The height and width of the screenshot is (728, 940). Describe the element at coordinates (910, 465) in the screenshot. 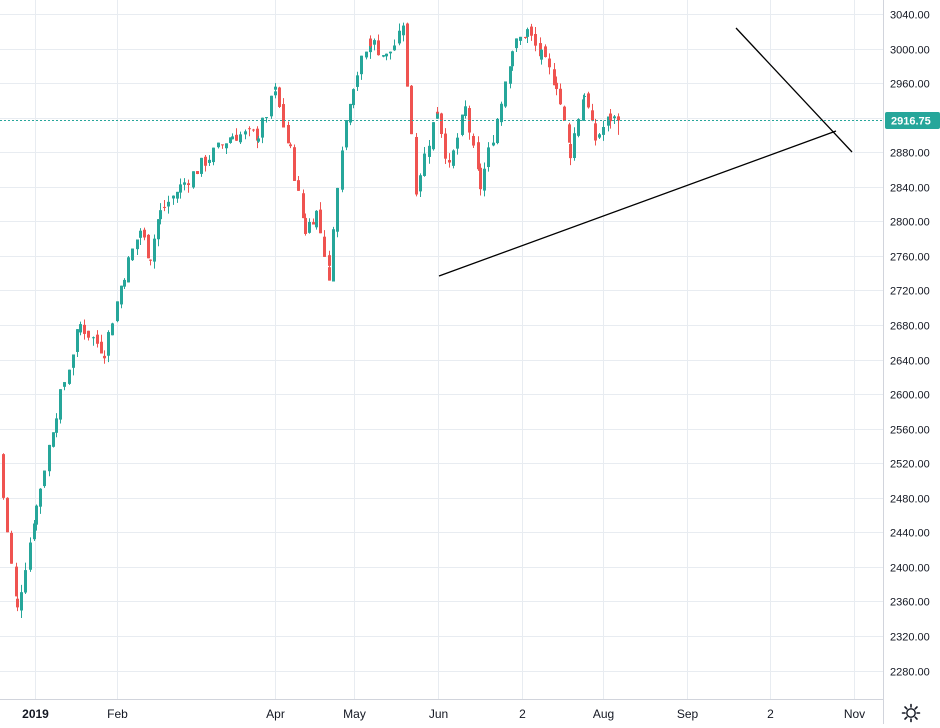

I see `price-tick-label: 2520.00` at that location.